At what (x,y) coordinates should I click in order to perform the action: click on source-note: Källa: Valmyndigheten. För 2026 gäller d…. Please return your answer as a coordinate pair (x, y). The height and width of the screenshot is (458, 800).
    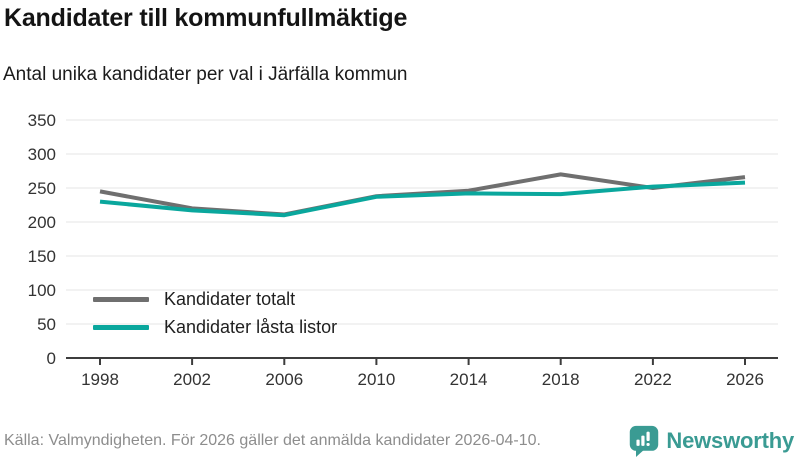
    Looking at the image, I should click on (272, 440).